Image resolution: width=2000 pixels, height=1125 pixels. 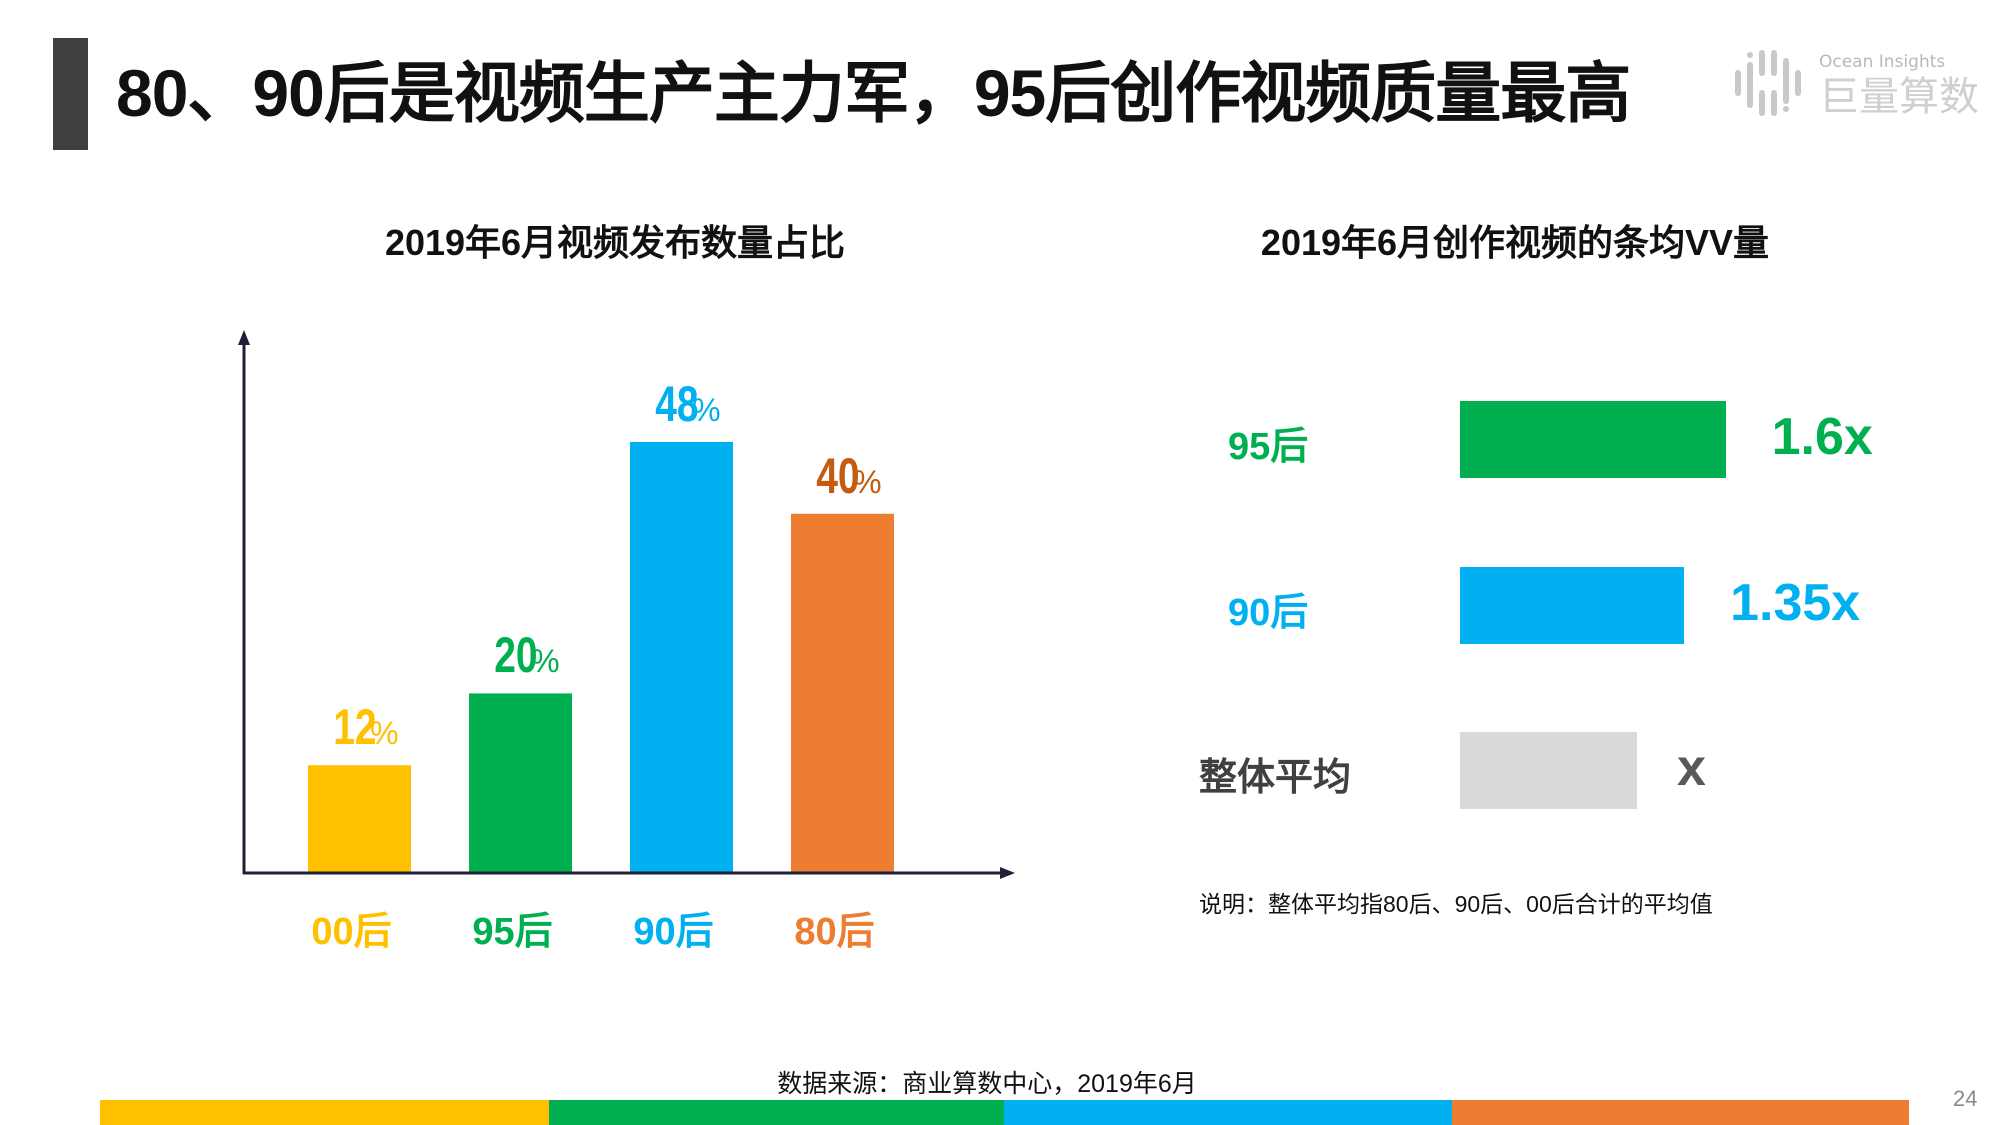 What do you see at coordinates (673, 932) in the screenshot?
I see `category-label: 90后` at bounding box center [673, 932].